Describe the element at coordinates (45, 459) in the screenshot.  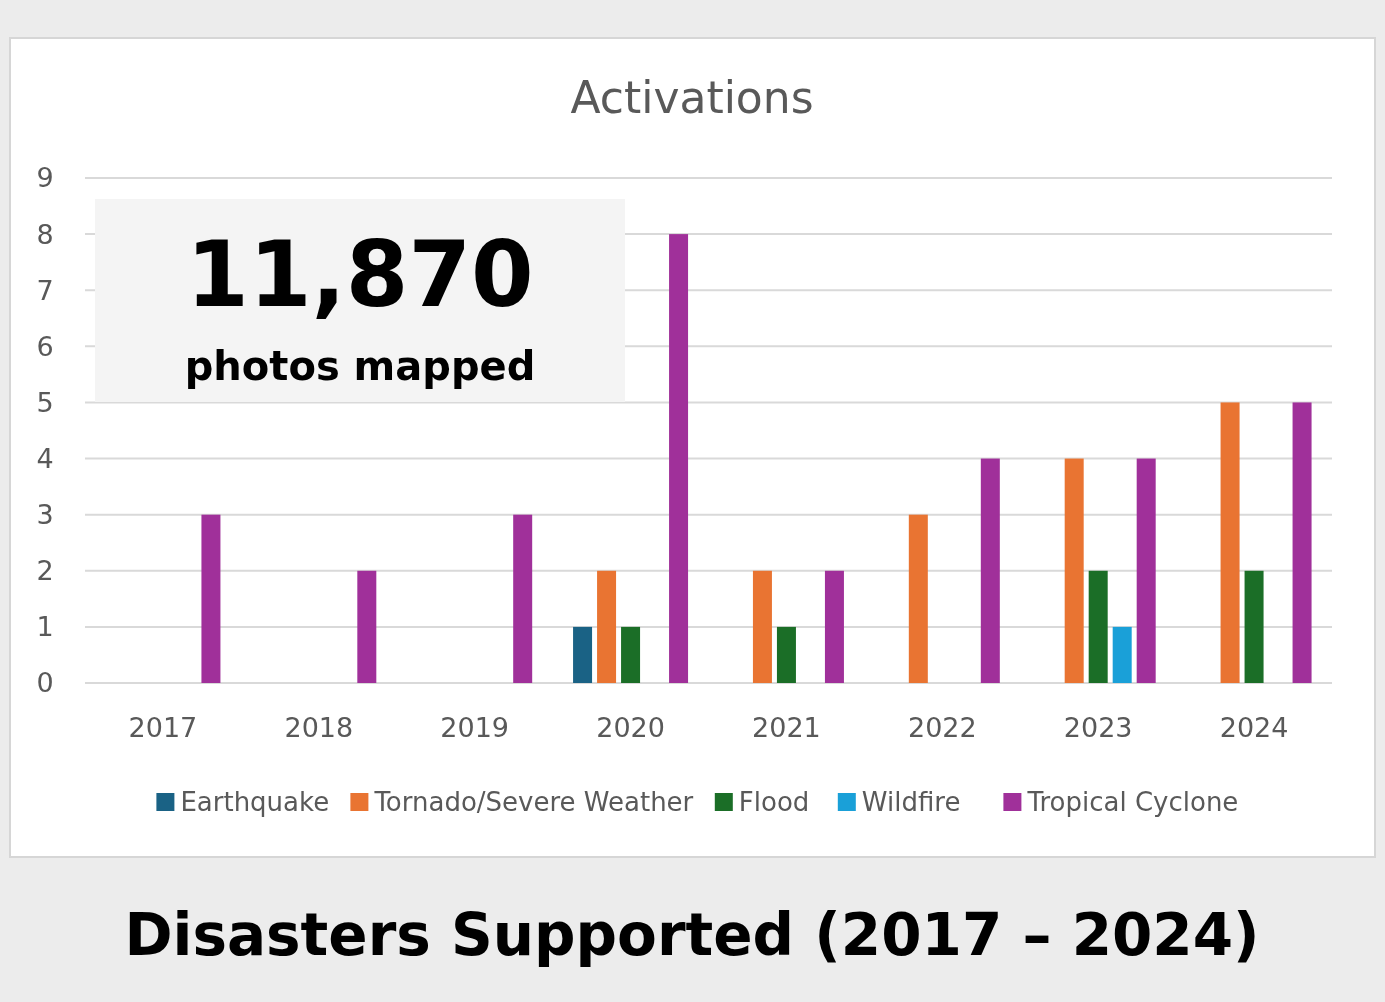
I see `y-tick-label: 4` at that location.